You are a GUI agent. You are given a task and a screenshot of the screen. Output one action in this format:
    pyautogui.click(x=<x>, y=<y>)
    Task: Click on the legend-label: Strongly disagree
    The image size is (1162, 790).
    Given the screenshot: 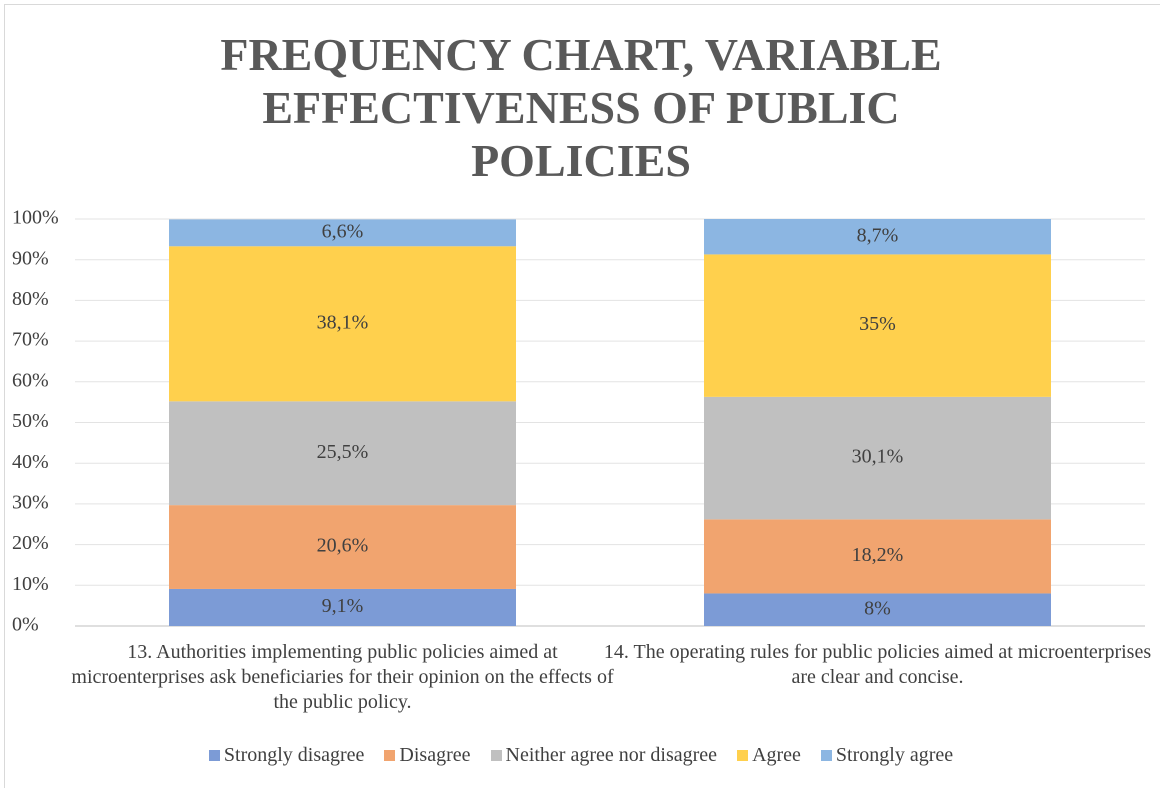 What is the action you would take?
    pyautogui.click(x=294, y=755)
    